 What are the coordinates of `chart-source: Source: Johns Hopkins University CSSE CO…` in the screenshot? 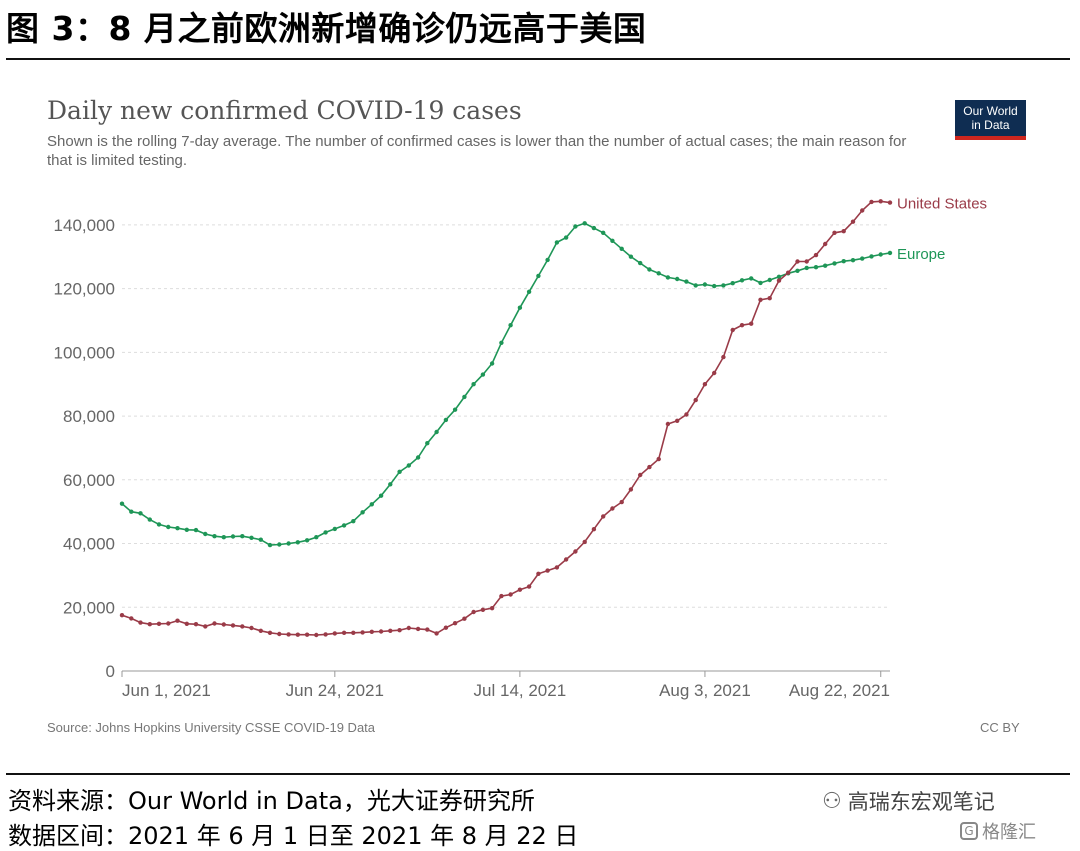 It's located at (211, 727).